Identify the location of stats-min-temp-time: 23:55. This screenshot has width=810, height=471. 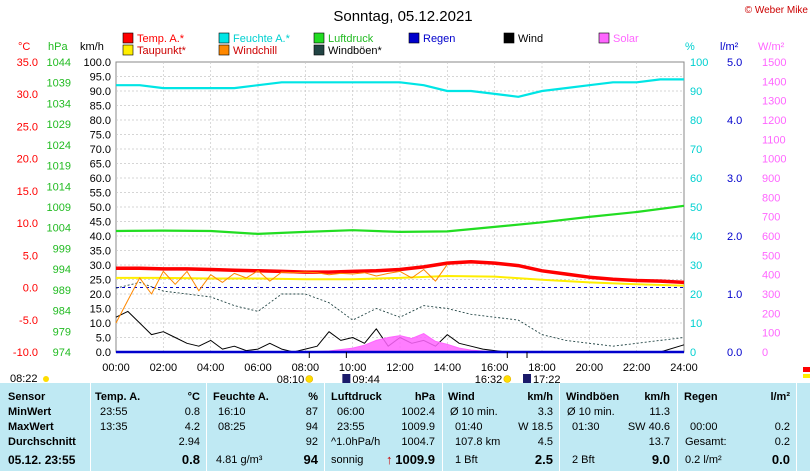
(114, 412).